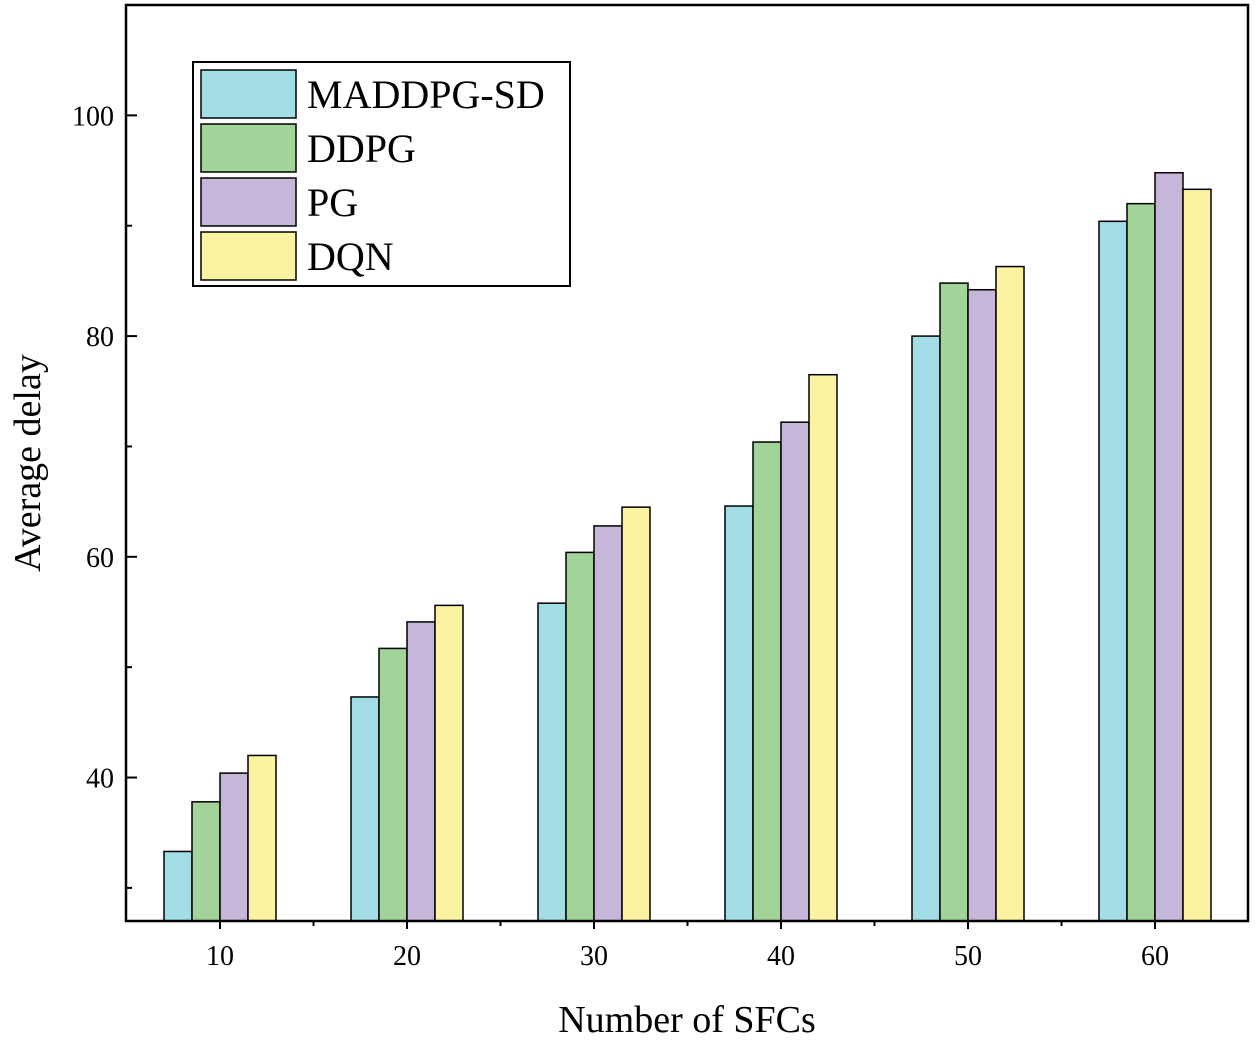 The height and width of the screenshot is (1042, 1255). What do you see at coordinates (248, 148) in the screenshot?
I see `legend-swatch-ddpg` at bounding box center [248, 148].